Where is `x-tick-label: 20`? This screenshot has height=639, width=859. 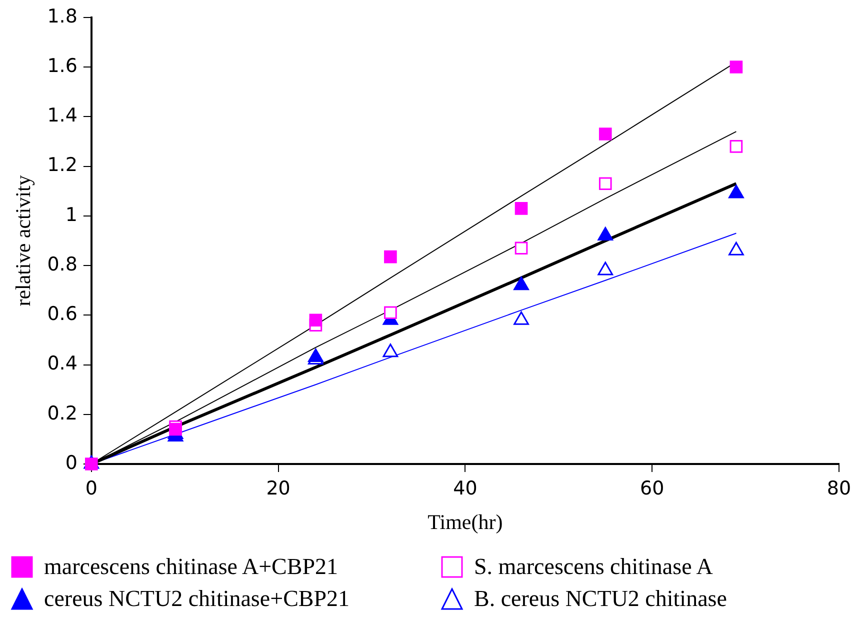 x-tick-label: 20 is located at coordinates (278, 488).